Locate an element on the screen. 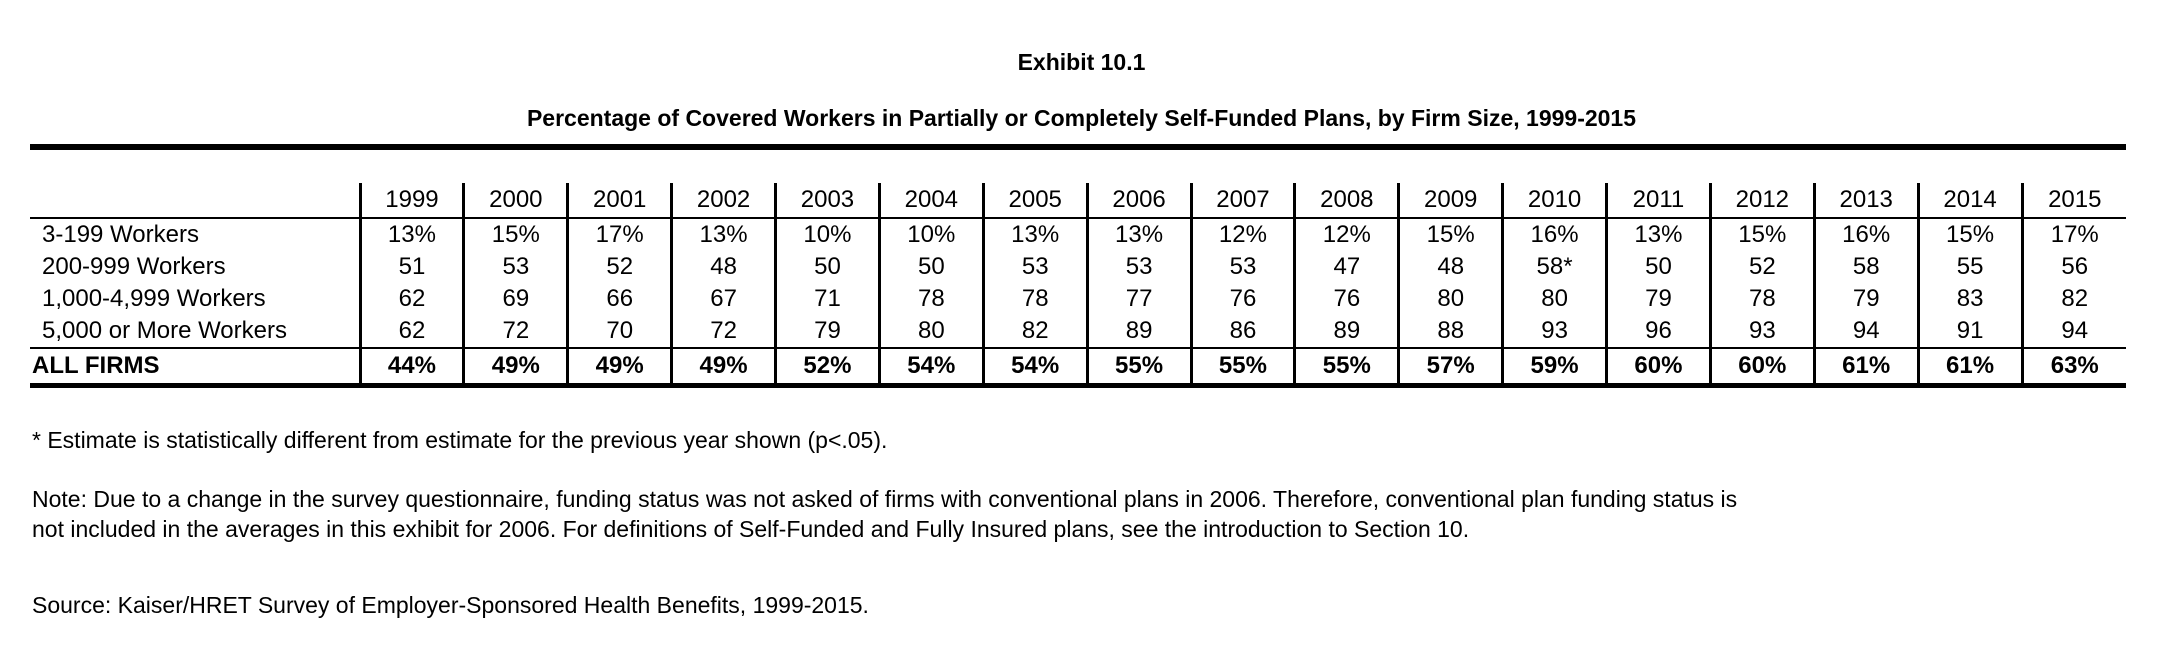  table-row-3-value-2012: 78 is located at coordinates (1761, 299).